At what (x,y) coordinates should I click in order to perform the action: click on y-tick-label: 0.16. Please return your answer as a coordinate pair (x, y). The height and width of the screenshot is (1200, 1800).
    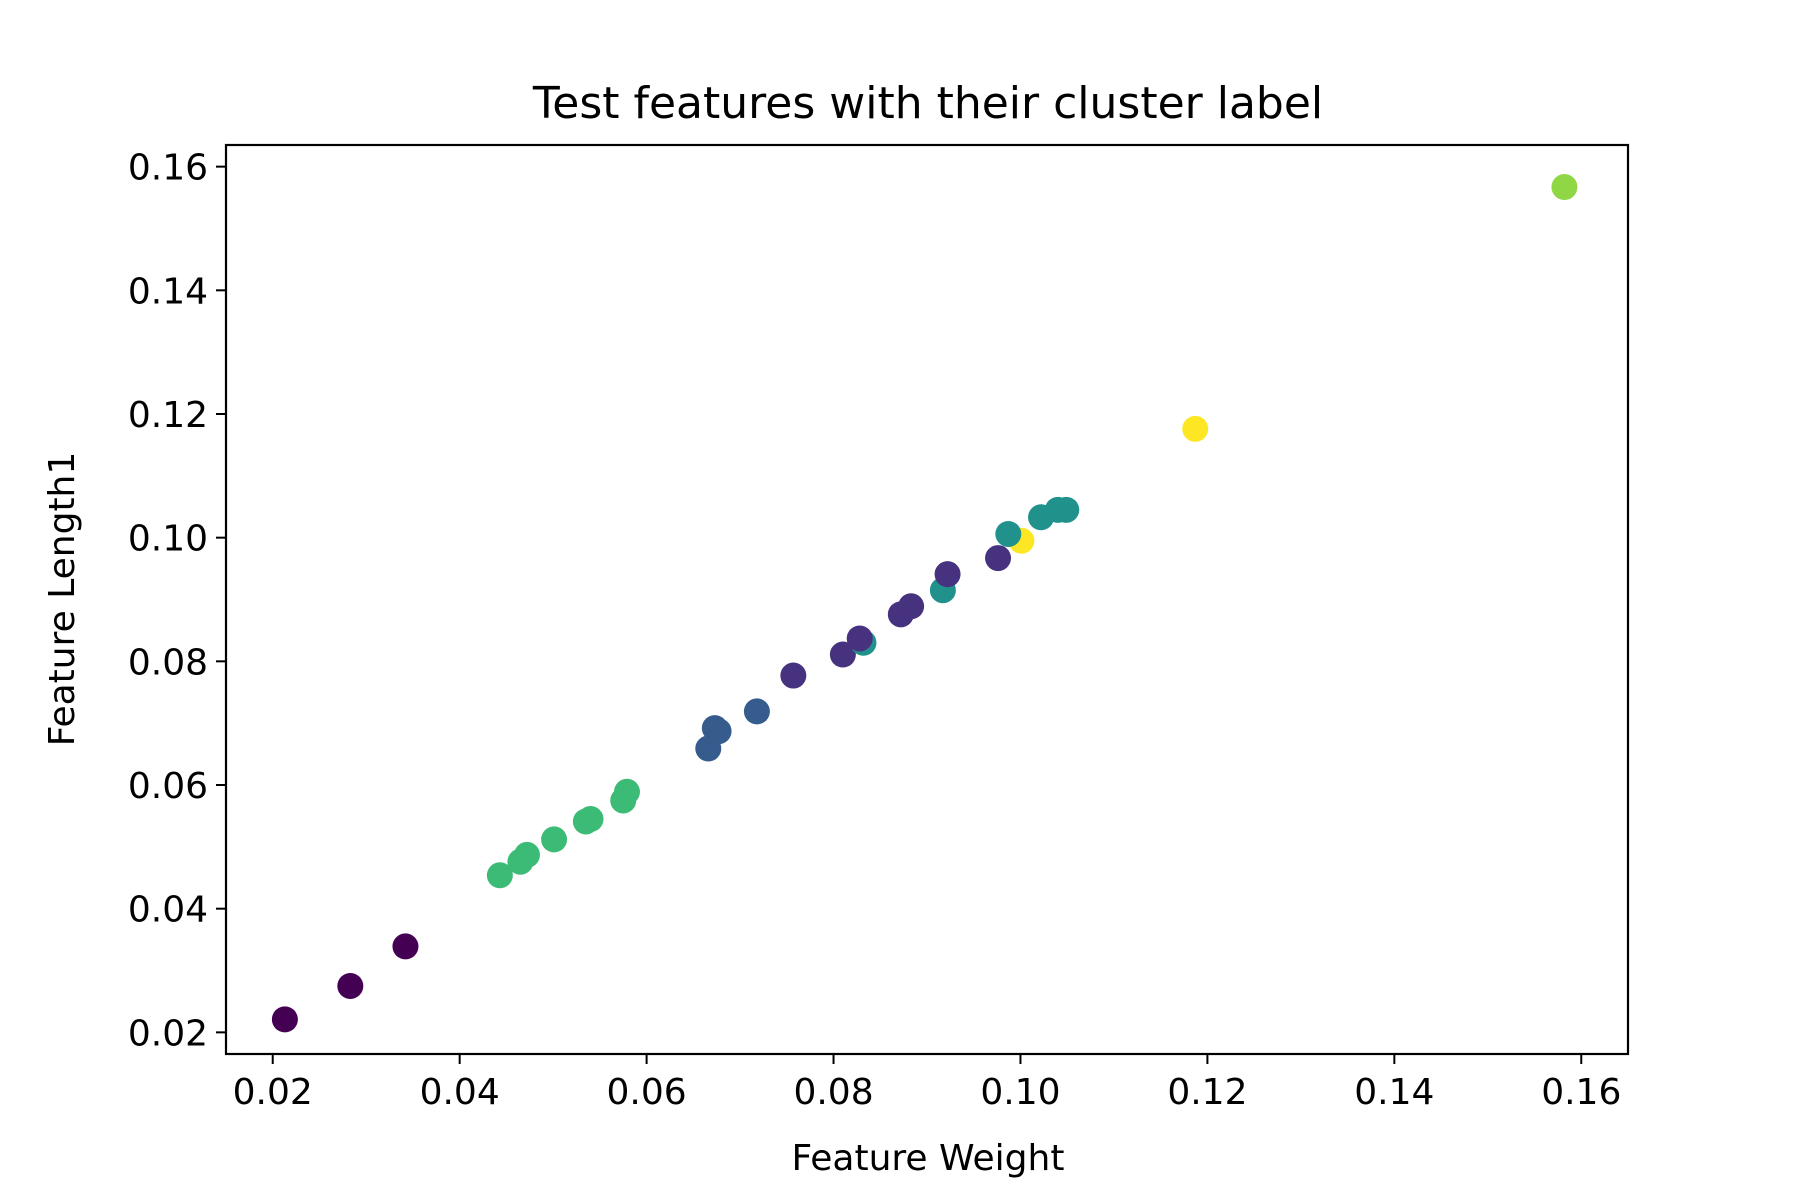
    Looking at the image, I should click on (168, 168).